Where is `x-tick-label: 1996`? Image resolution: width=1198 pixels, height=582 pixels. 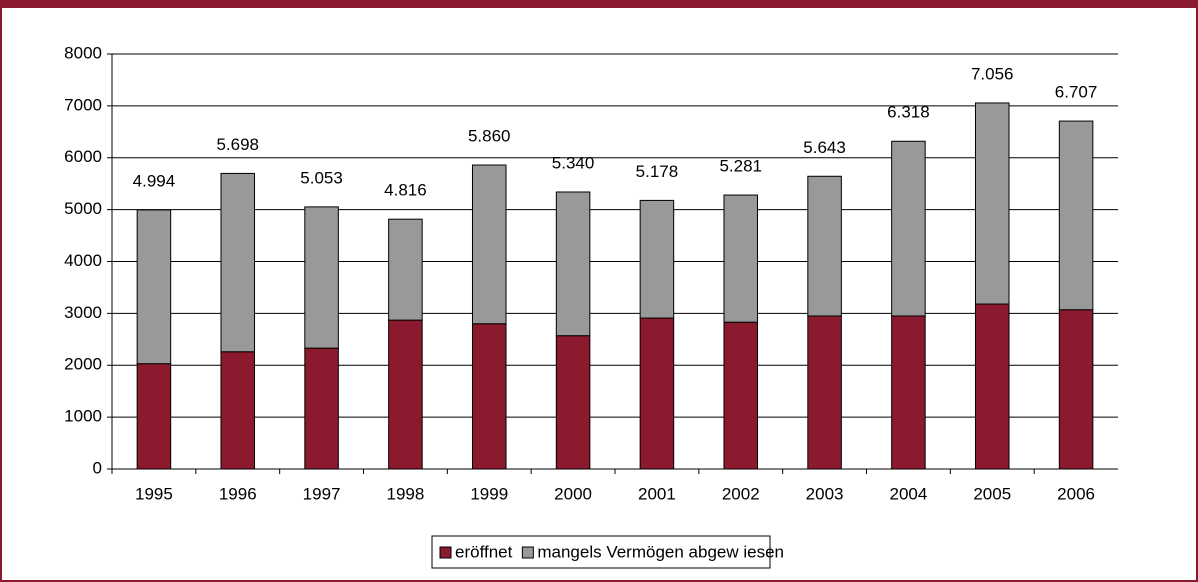
x-tick-label: 1996 is located at coordinates (238, 493).